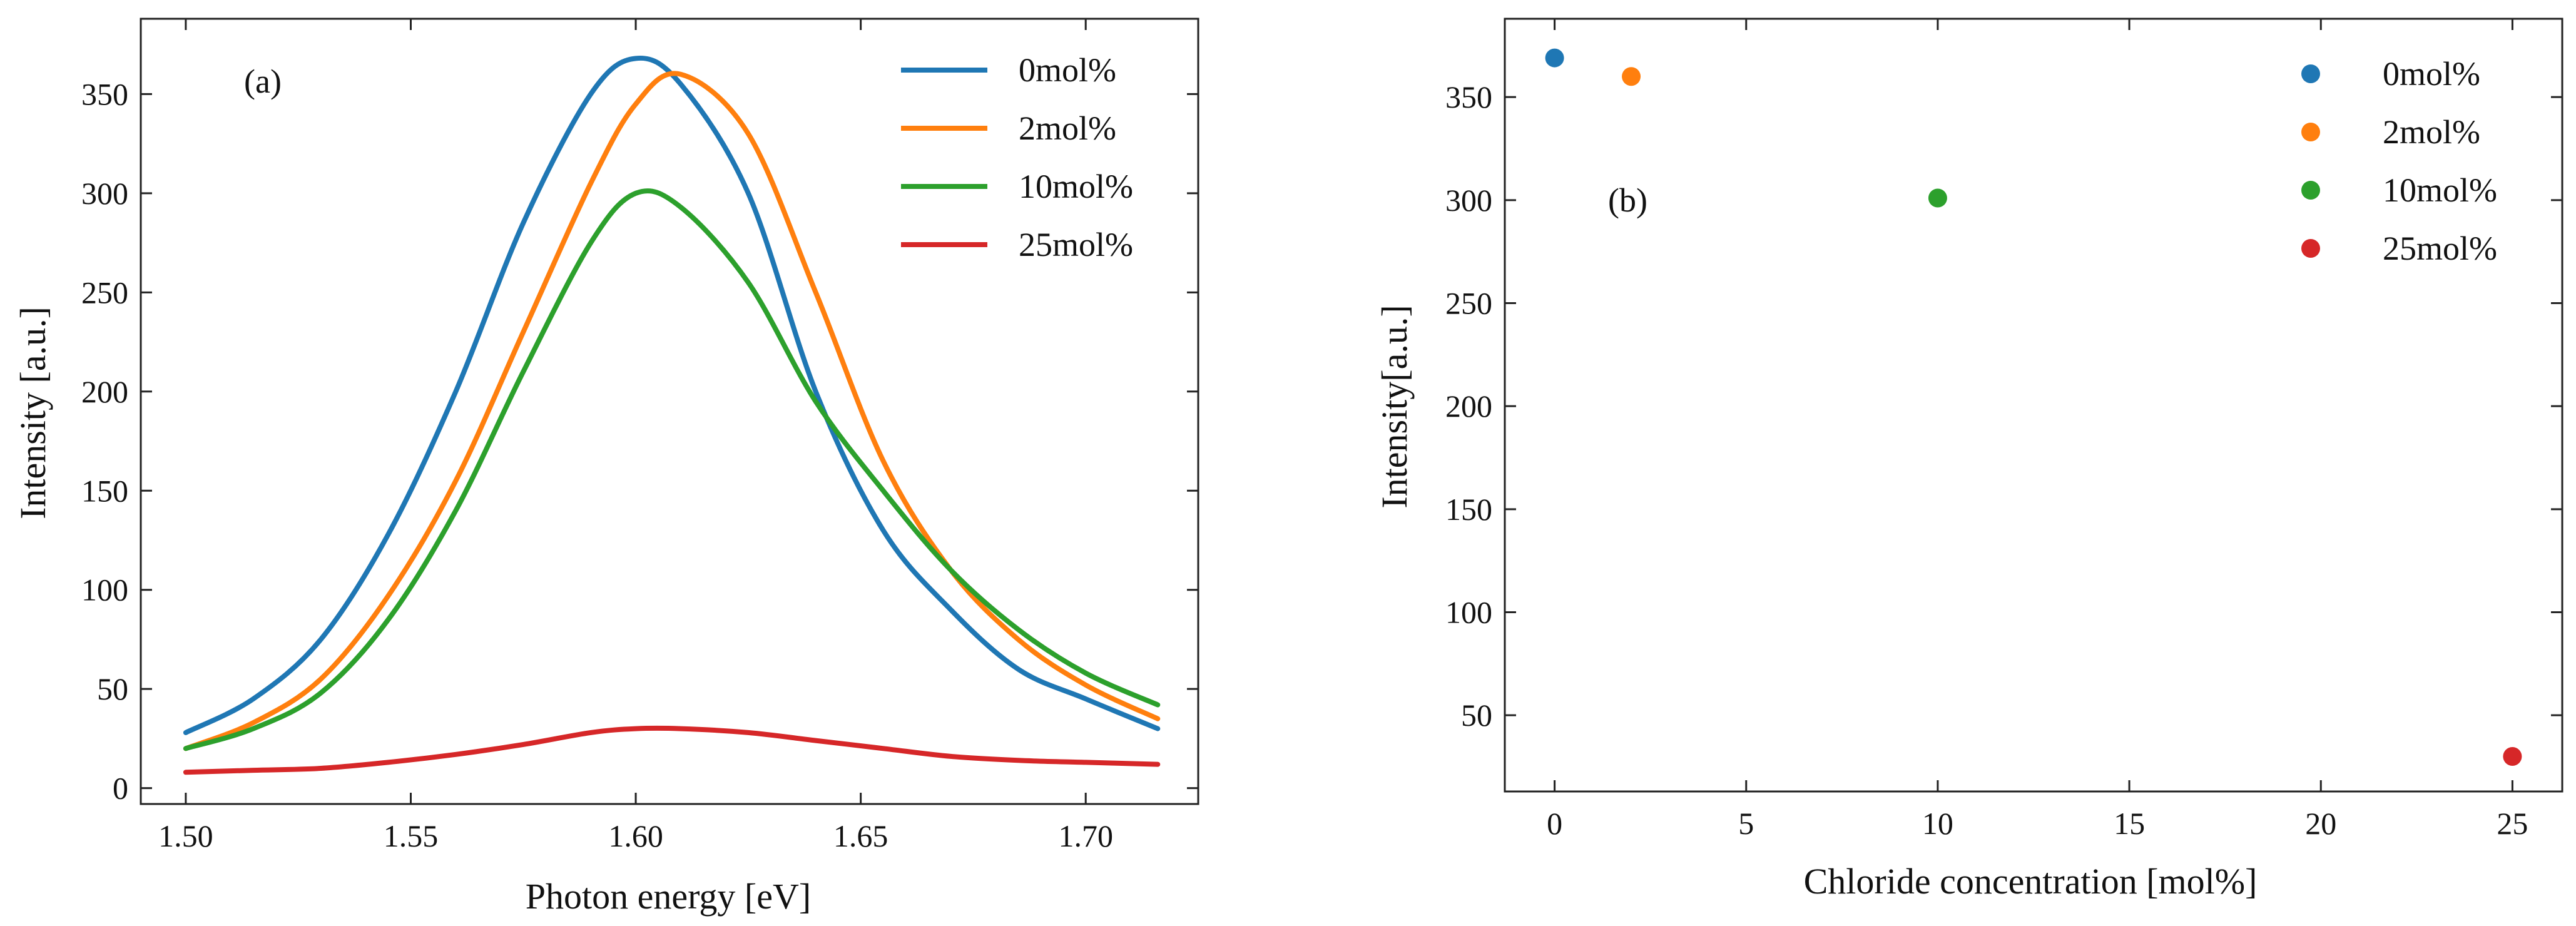  I want to click on panel-b-y-axis-label: Intensity[a.u.], so click(1394, 407).